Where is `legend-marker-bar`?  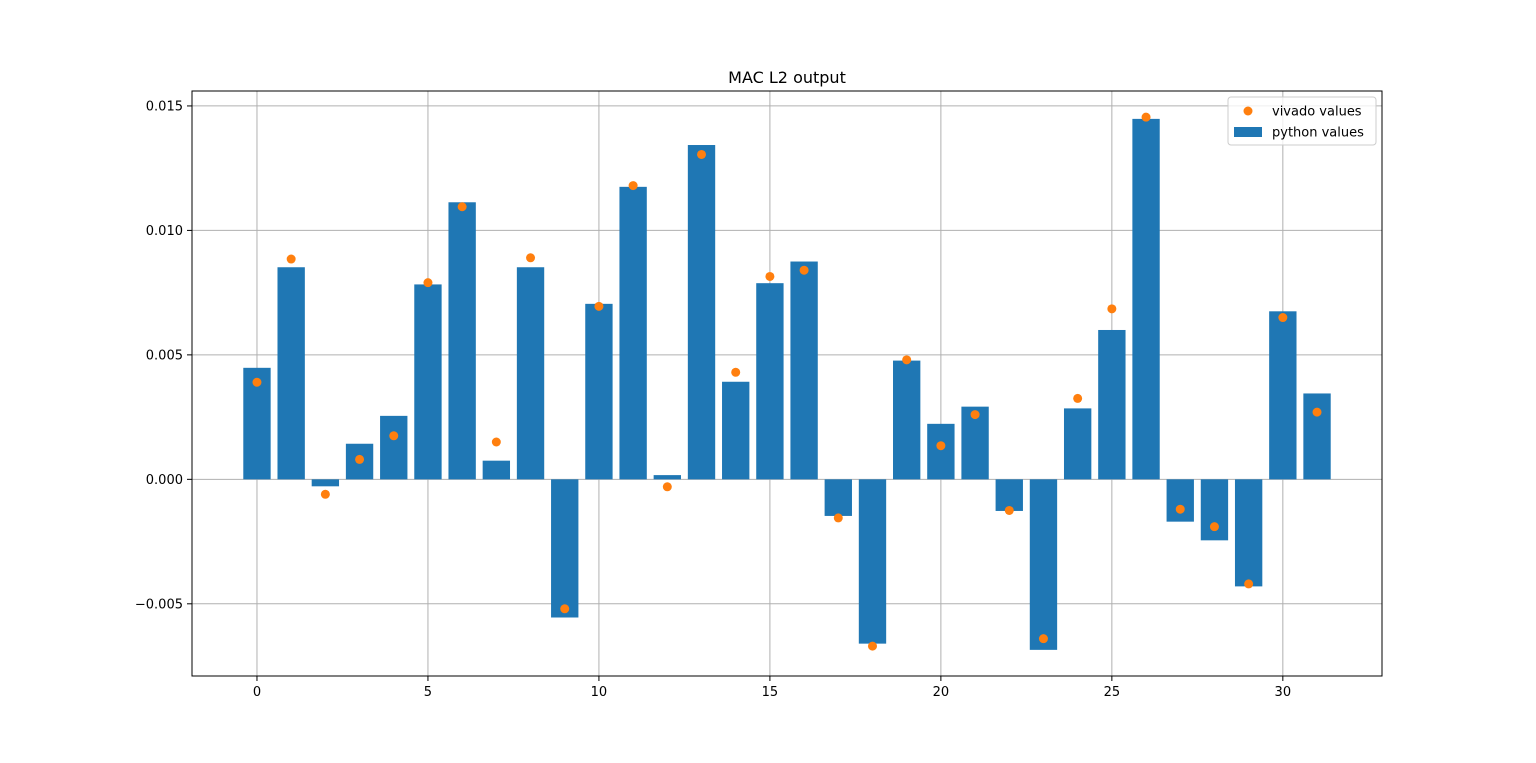 legend-marker-bar is located at coordinates (1248, 132).